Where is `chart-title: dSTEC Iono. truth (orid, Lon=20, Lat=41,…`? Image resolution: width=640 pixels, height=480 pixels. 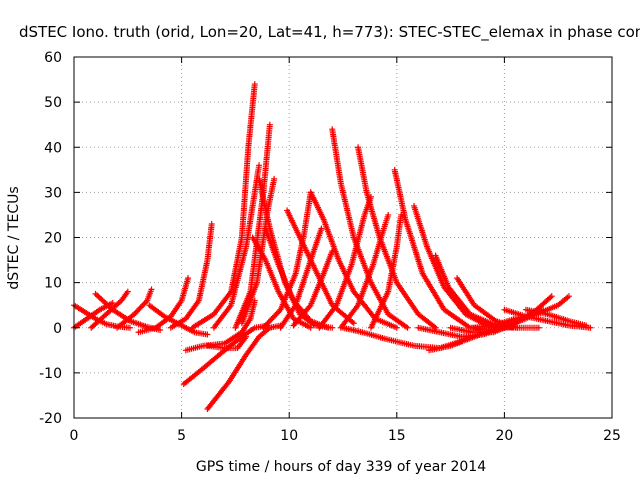
chart-title: dSTEC Iono. truth (orid, Lon=20, Lat=41,… is located at coordinates (329, 32).